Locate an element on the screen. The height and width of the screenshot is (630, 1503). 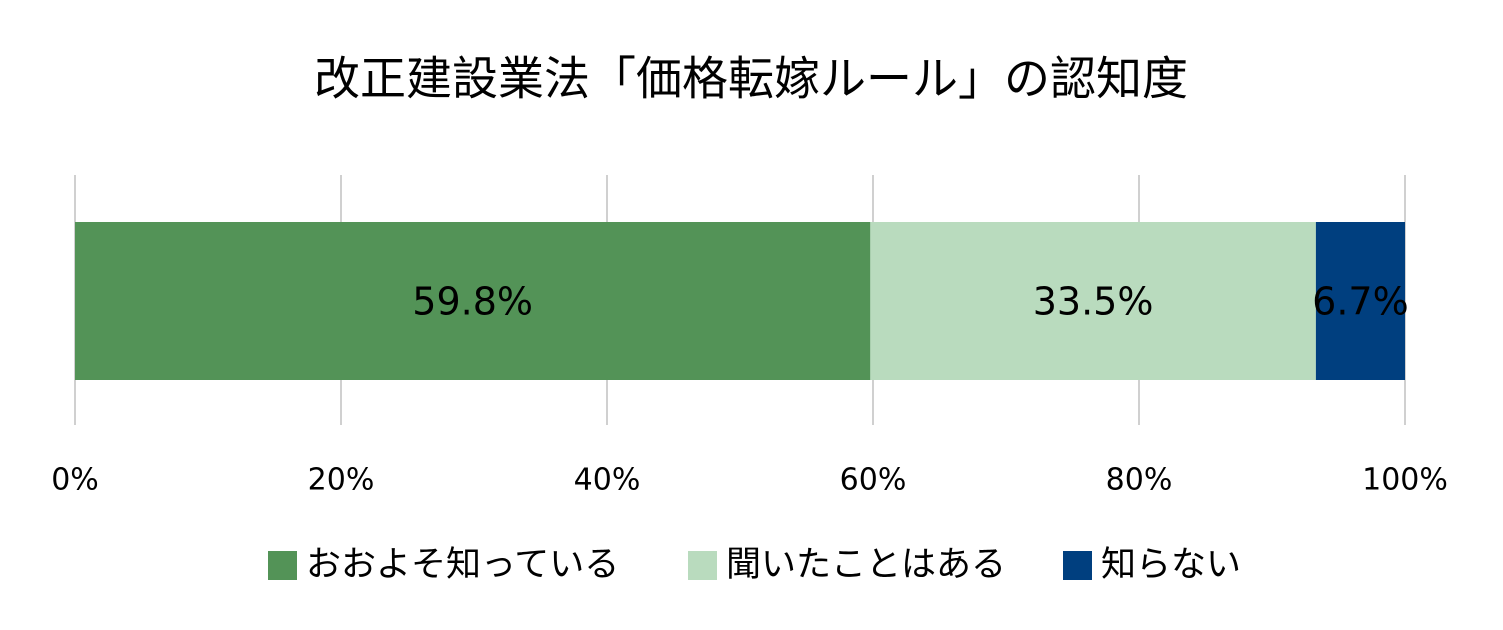
legend-label: 知らない is located at coordinates (1171, 565).